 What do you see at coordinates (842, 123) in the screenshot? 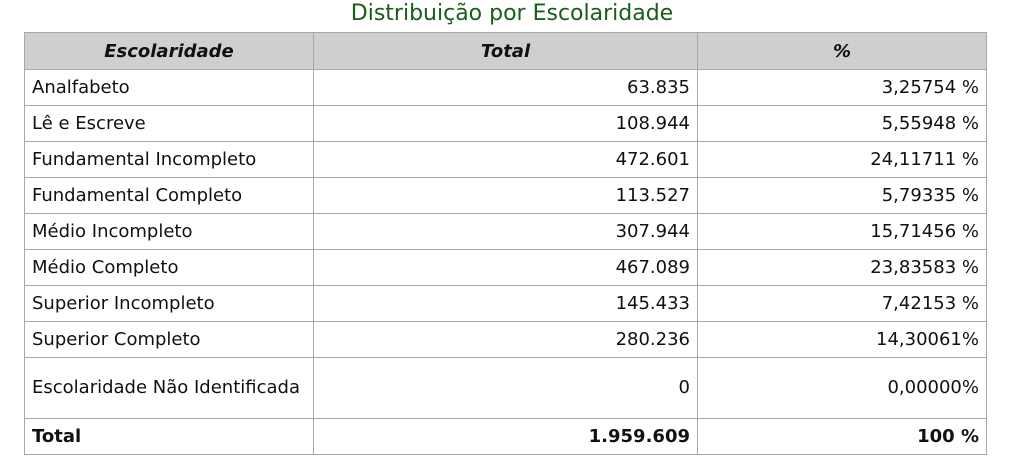
I see `row-percent: 5,55948 %` at bounding box center [842, 123].